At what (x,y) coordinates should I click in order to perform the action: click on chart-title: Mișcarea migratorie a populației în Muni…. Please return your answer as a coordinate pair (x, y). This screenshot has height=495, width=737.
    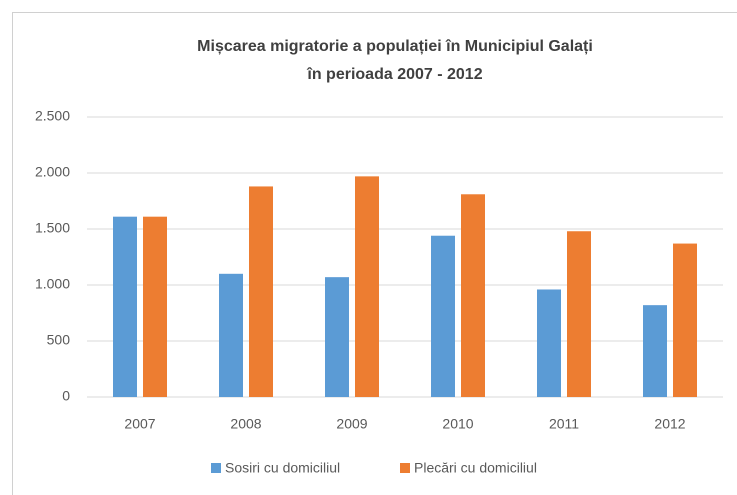
    Looking at the image, I should click on (395, 46).